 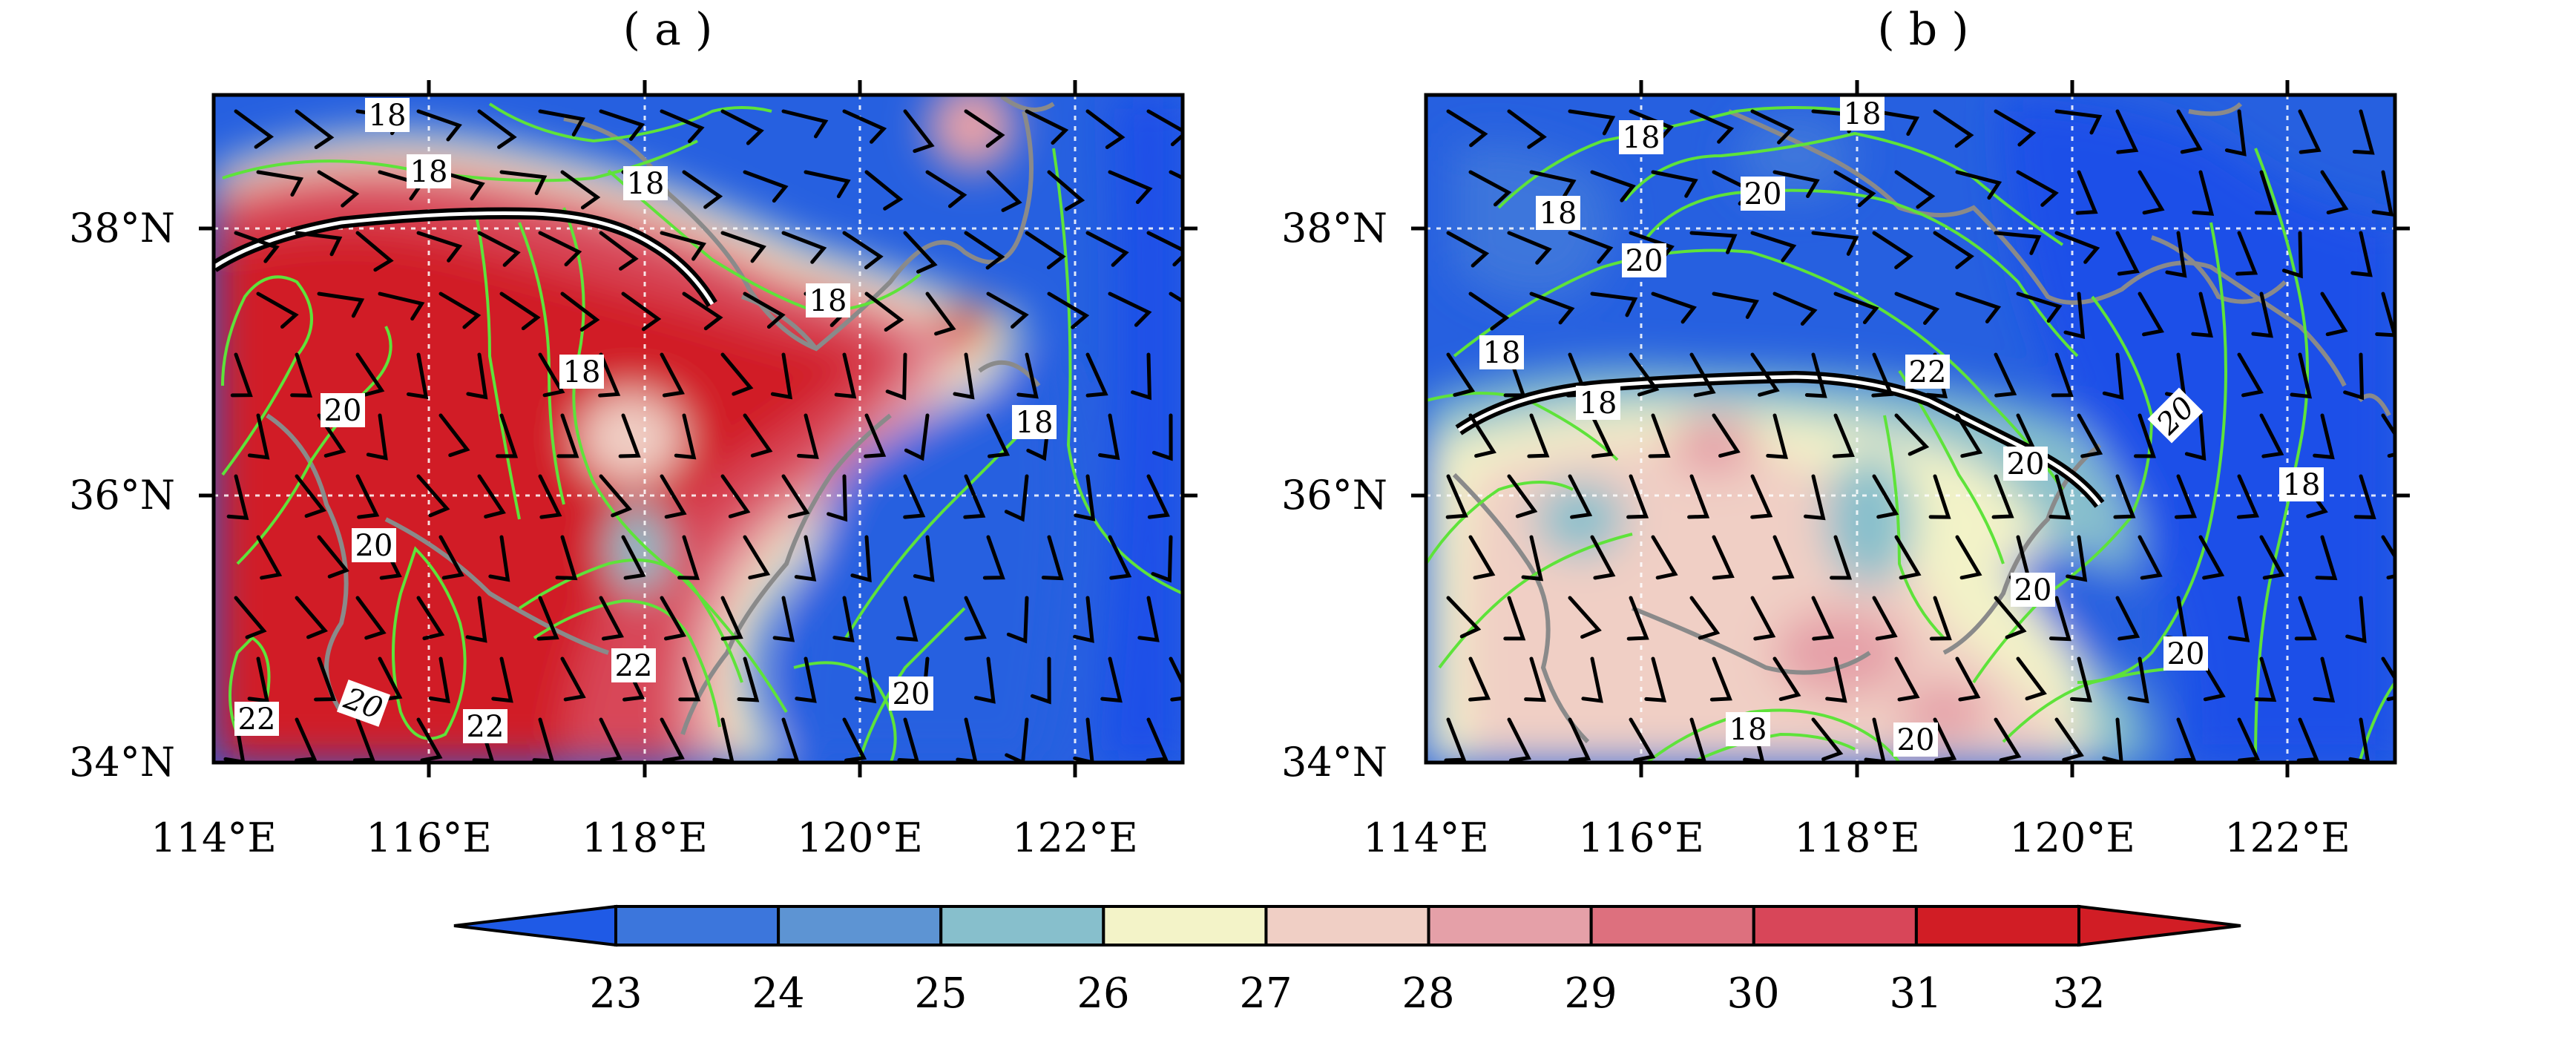 I want to click on contour-label: 20, so click(x=374, y=545).